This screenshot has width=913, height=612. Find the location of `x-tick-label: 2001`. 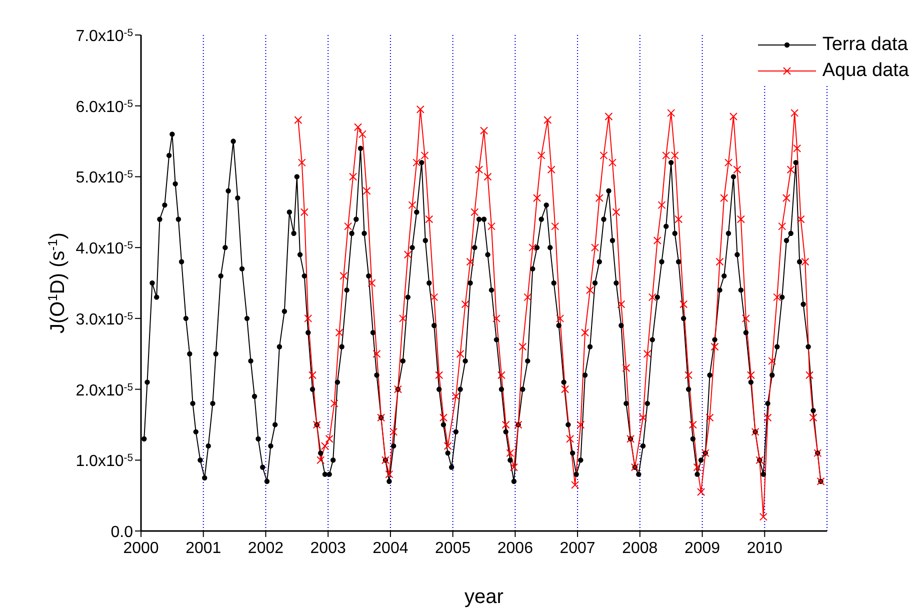

x-tick-label: 2001 is located at coordinates (204, 548).